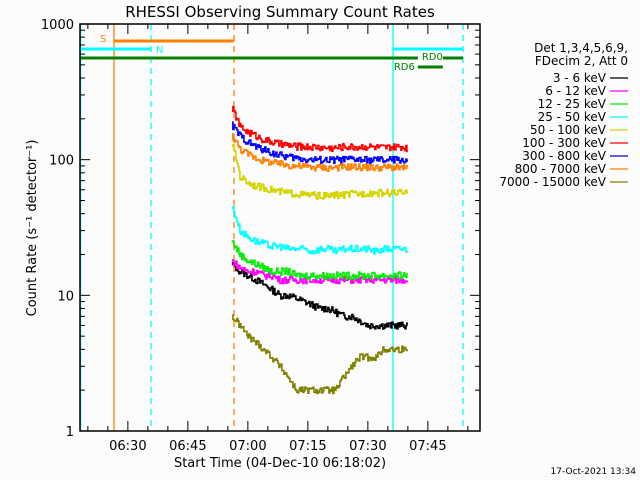  What do you see at coordinates (61, 161) in the screenshot?
I see `y-tick-label-2: 100` at bounding box center [61, 161].